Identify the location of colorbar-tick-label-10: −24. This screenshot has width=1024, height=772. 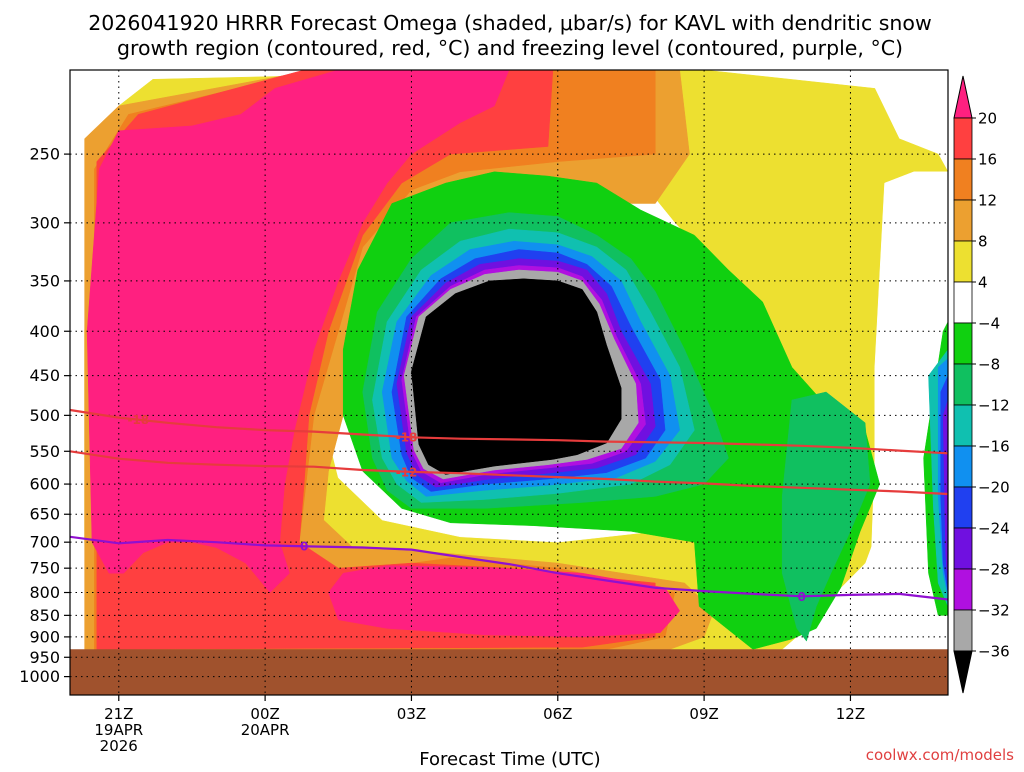
(994, 529).